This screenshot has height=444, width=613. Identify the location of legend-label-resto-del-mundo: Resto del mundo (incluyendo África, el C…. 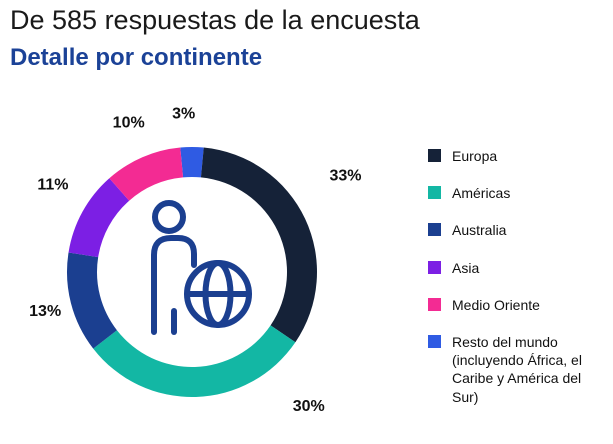
(517, 369).